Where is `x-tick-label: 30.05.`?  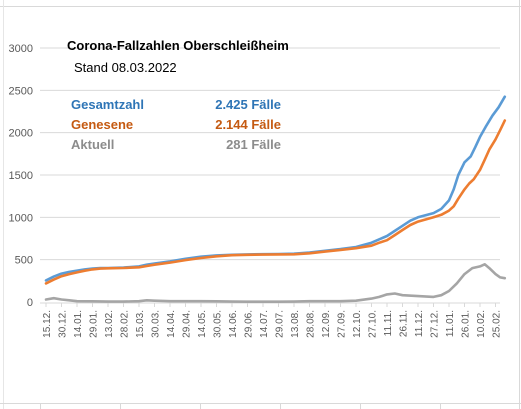 x-tick-label: 30.05. is located at coordinates (218, 324).